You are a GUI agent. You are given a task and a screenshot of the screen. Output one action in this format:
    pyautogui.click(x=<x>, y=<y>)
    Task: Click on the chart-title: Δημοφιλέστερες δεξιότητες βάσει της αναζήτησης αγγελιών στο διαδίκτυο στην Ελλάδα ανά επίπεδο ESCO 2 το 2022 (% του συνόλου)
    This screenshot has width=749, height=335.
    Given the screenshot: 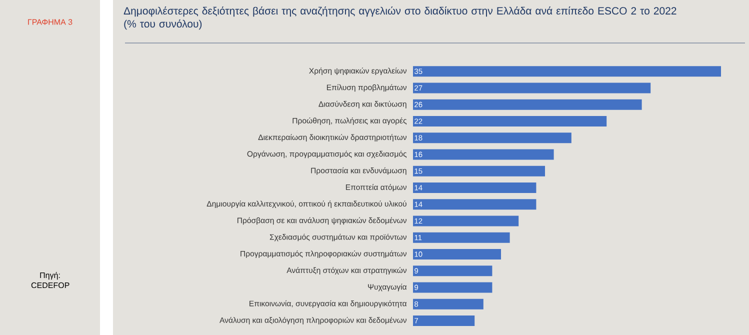 What is the action you would take?
    pyautogui.click(x=400, y=18)
    